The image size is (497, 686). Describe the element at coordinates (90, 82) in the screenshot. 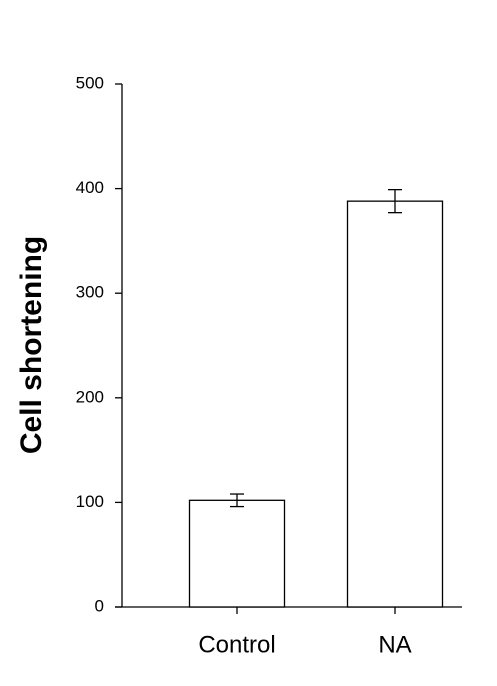

I see `y-tick-label: 500` at that location.